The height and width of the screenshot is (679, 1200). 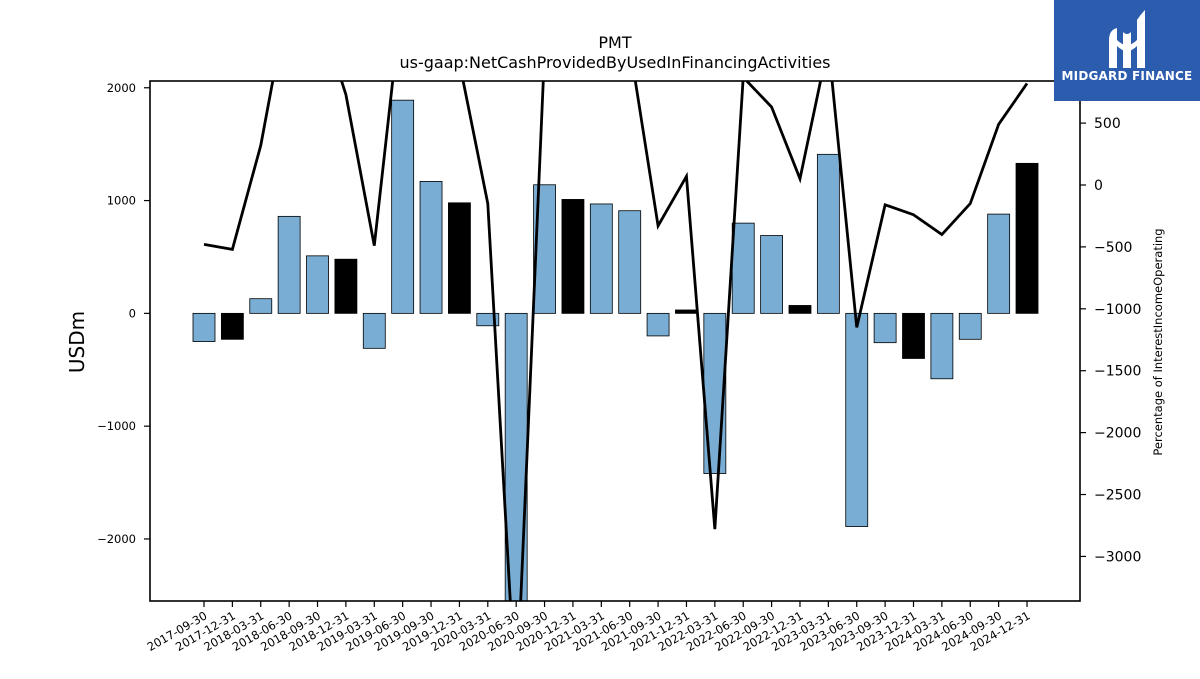 I want to click on y2-tick-label: 500, so click(x=1107, y=124).